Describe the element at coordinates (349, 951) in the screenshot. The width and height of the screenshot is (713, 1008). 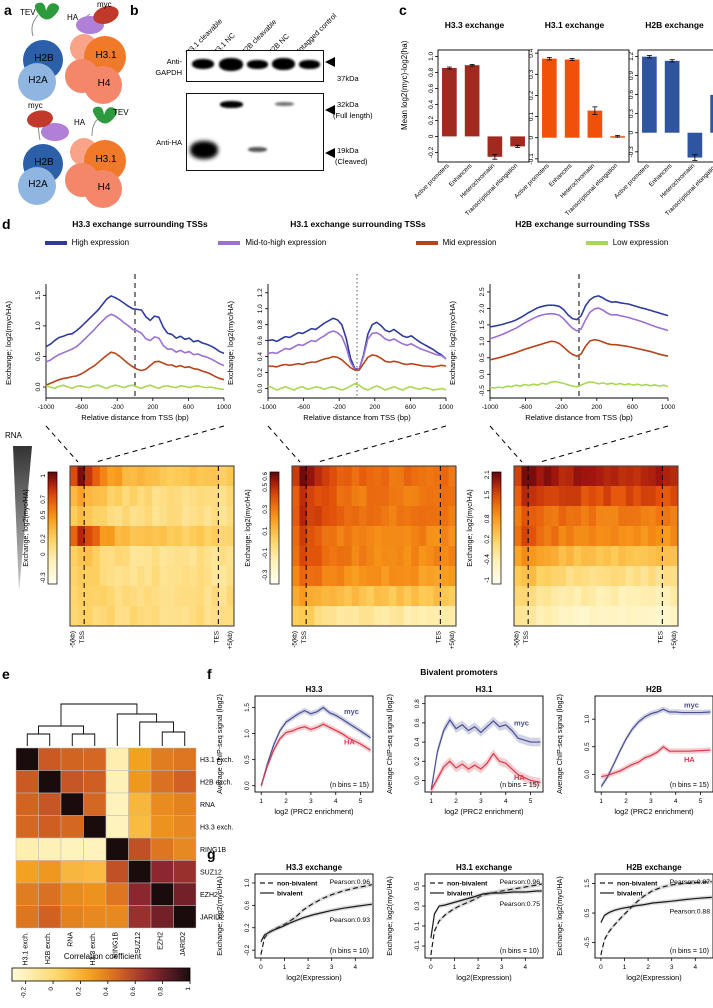
I see `panel-g-nbins: (n bins = 10)` at that location.